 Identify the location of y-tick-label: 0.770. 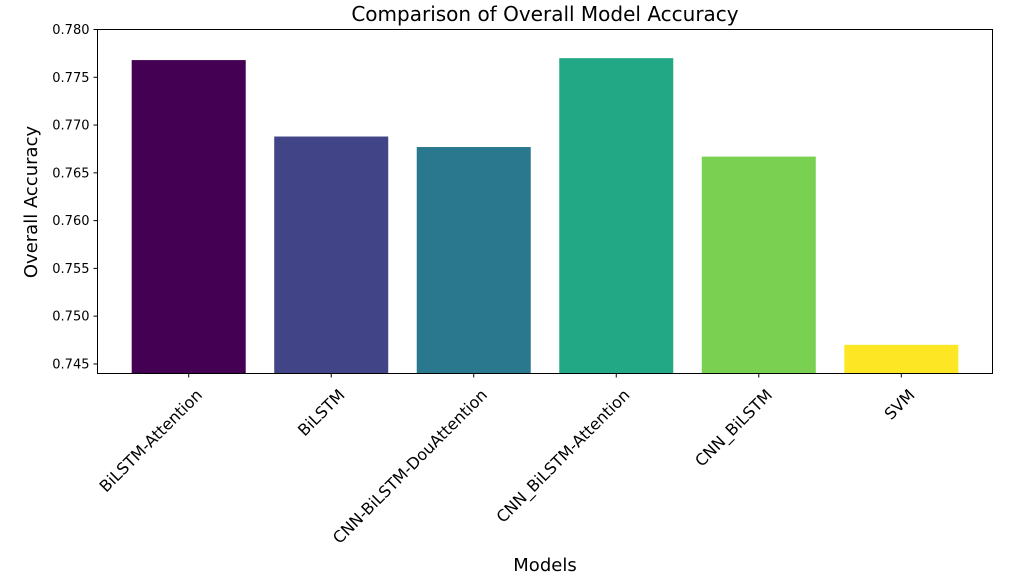
(70, 126).